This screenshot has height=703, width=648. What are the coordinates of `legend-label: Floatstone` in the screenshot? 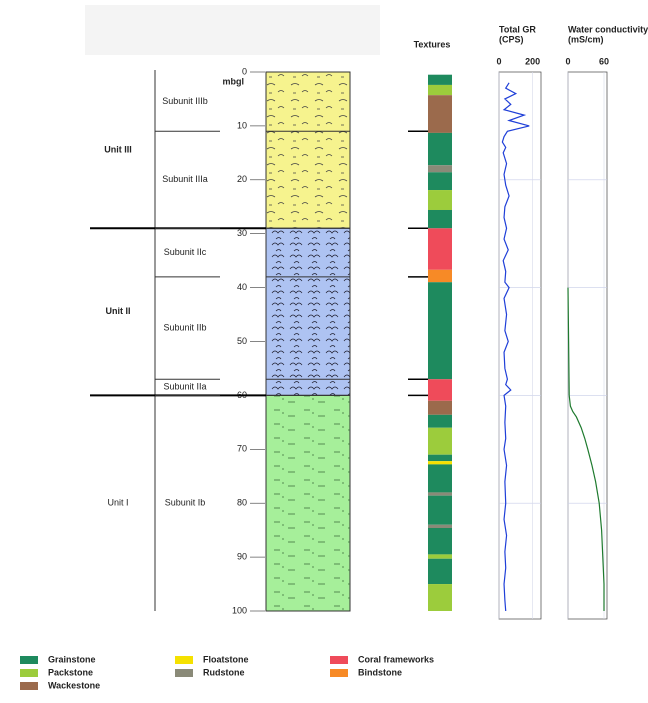 It's located at (226, 659).